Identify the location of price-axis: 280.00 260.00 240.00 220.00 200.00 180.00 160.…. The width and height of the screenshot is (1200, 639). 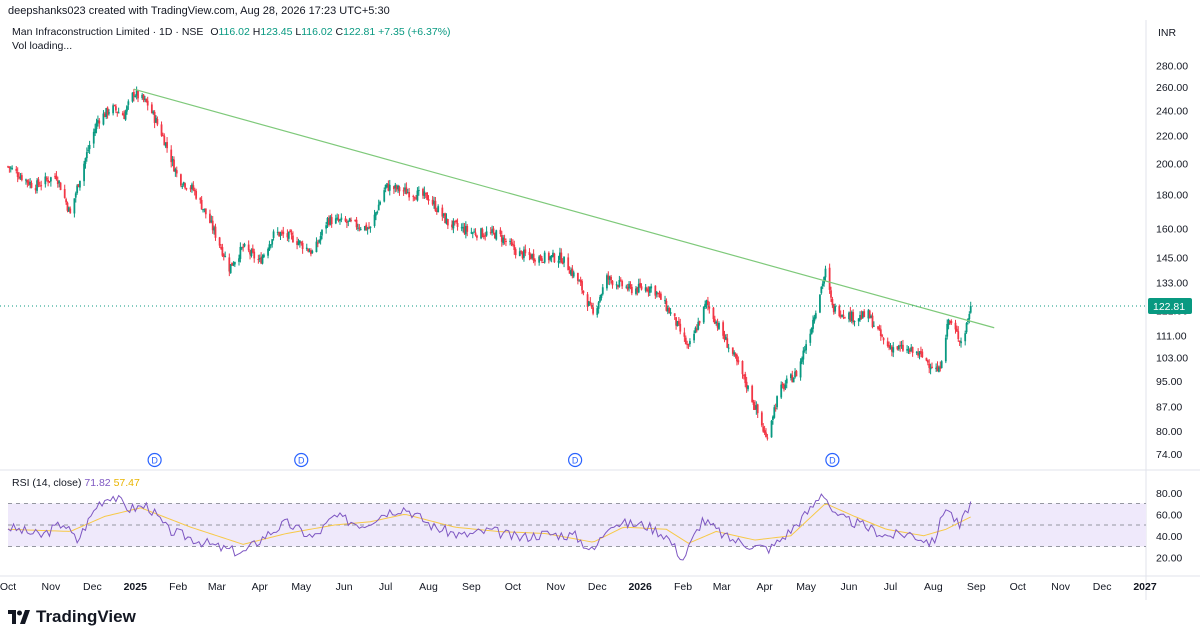
(1172, 260).